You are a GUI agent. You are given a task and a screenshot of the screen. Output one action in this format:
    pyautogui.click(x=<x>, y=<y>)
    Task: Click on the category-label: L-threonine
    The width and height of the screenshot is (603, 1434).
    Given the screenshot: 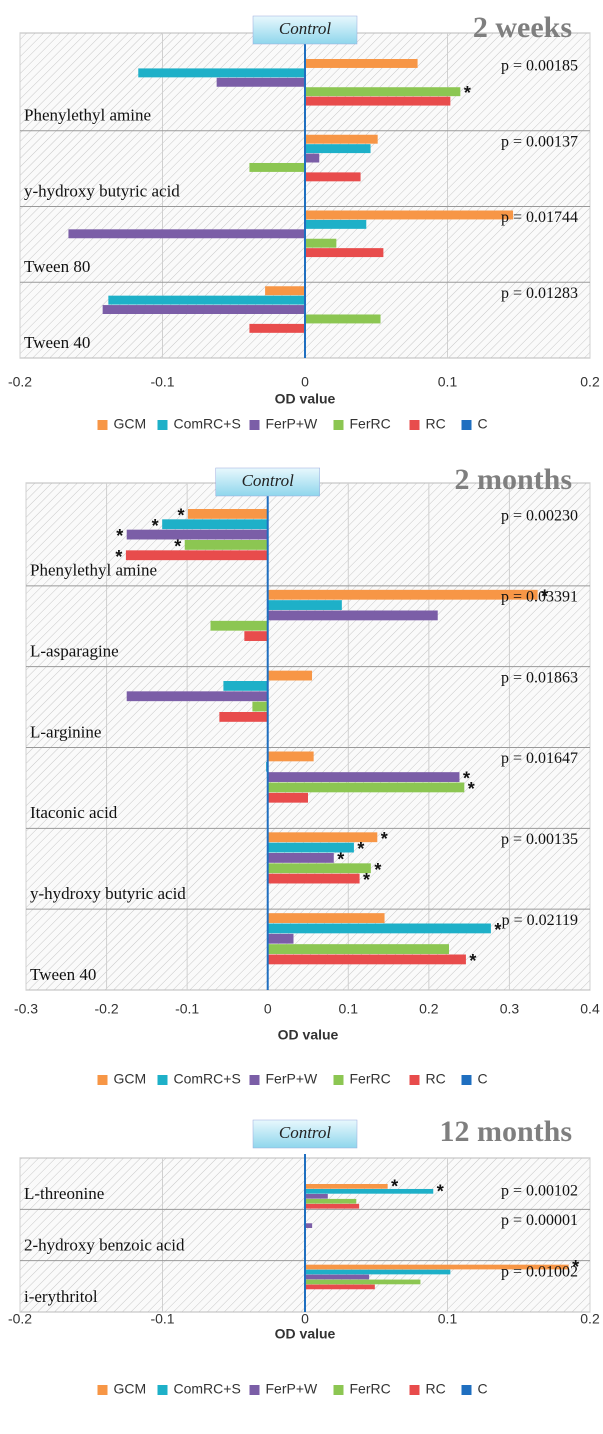 What is the action you would take?
    pyautogui.click(x=64, y=1193)
    